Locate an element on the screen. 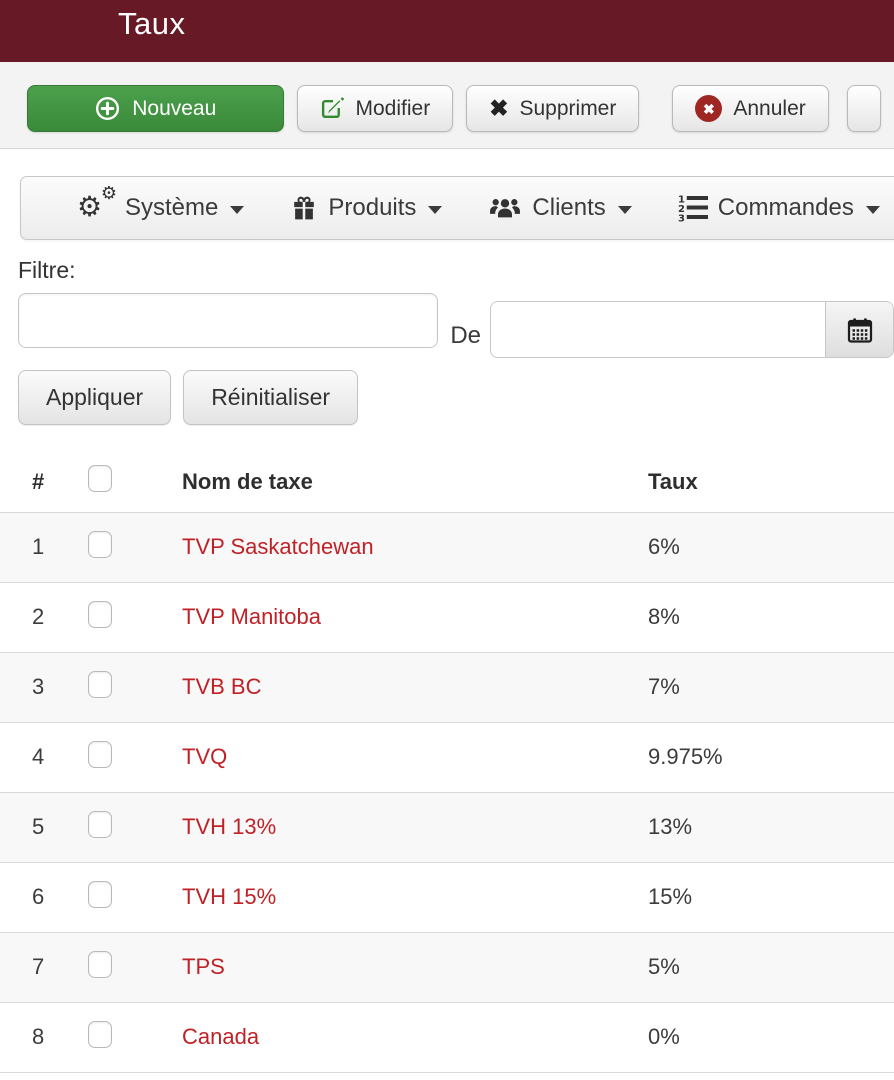 Image resolution: width=894 pixels, height=1080 pixels. reset-button: Réinitialiser is located at coordinates (271, 397).